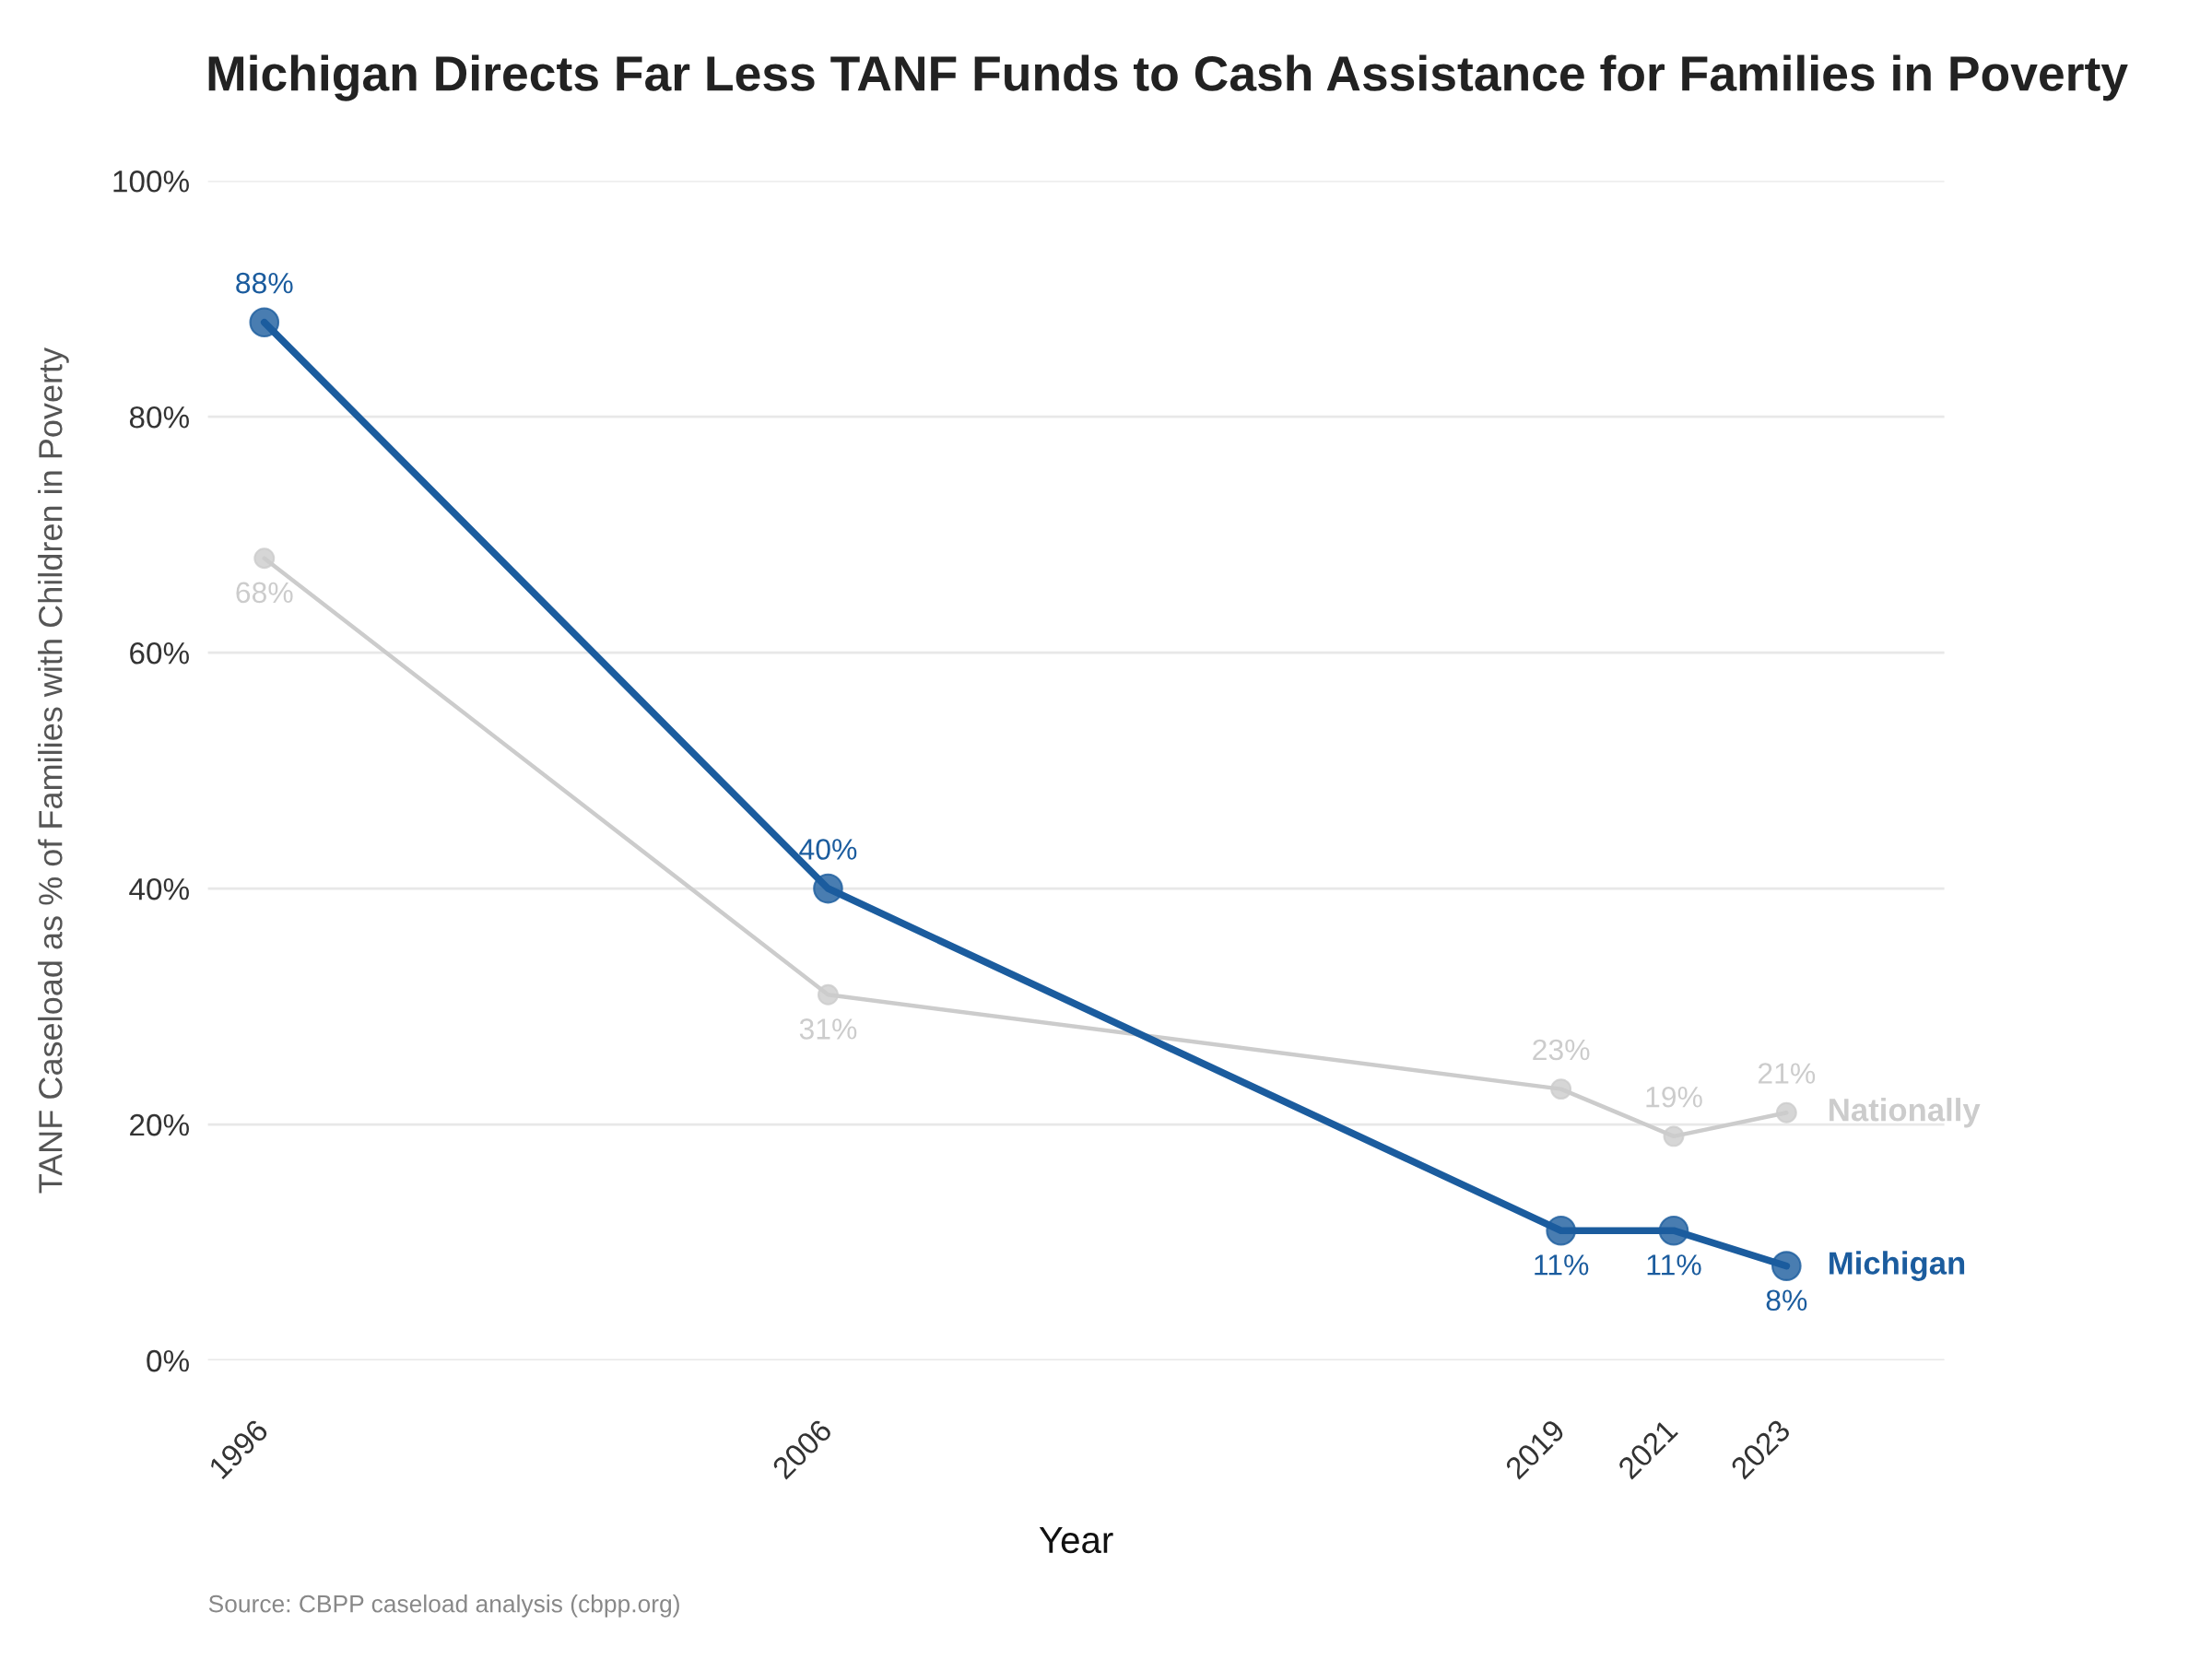  Describe the element at coordinates (151, 182) in the screenshot. I see `y-tick-label: 100%` at that location.